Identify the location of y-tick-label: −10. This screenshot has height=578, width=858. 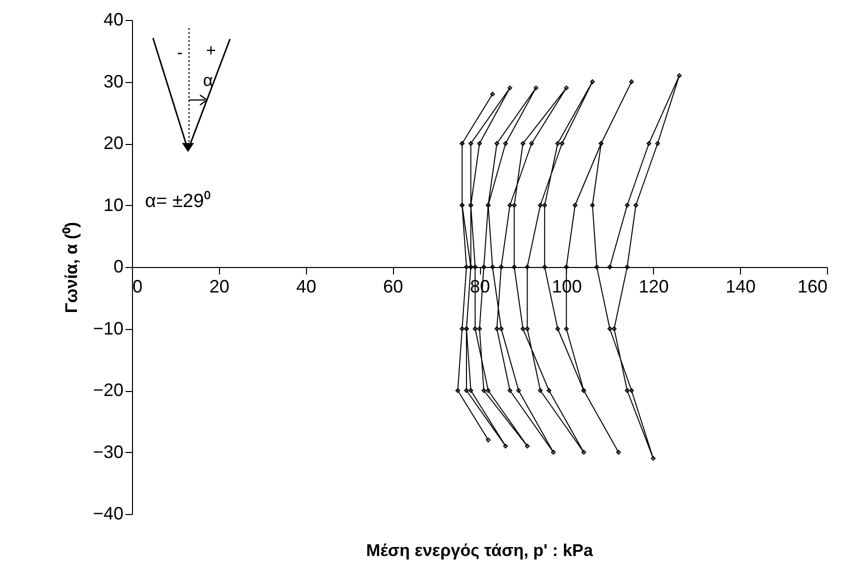
(108, 328).